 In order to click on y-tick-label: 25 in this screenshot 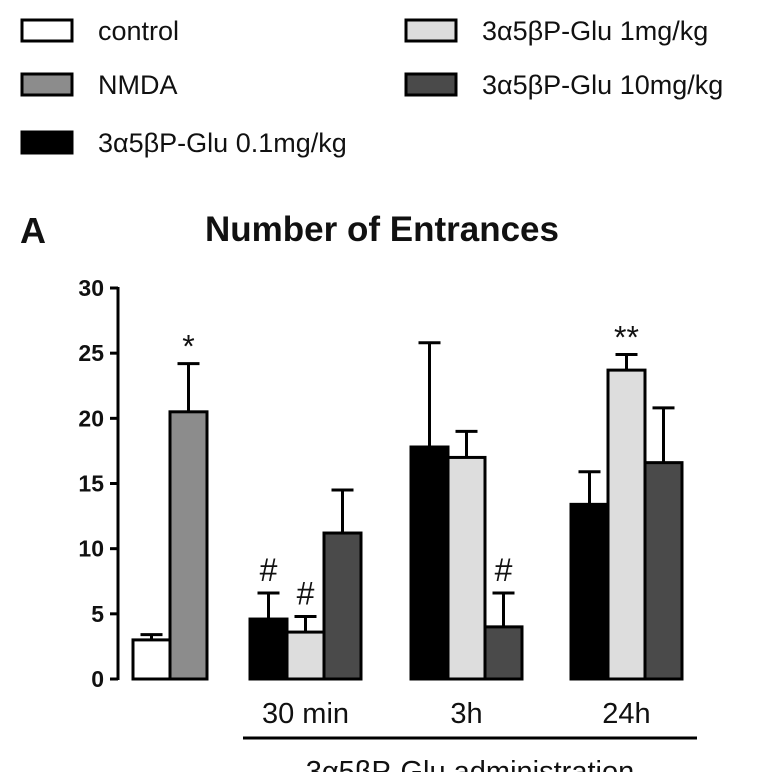, I will do `click(91, 353)`.